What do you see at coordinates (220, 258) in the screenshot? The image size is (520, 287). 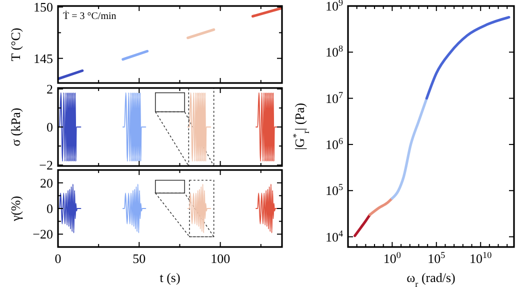 I see `x-tick-label: 100` at bounding box center [220, 258].